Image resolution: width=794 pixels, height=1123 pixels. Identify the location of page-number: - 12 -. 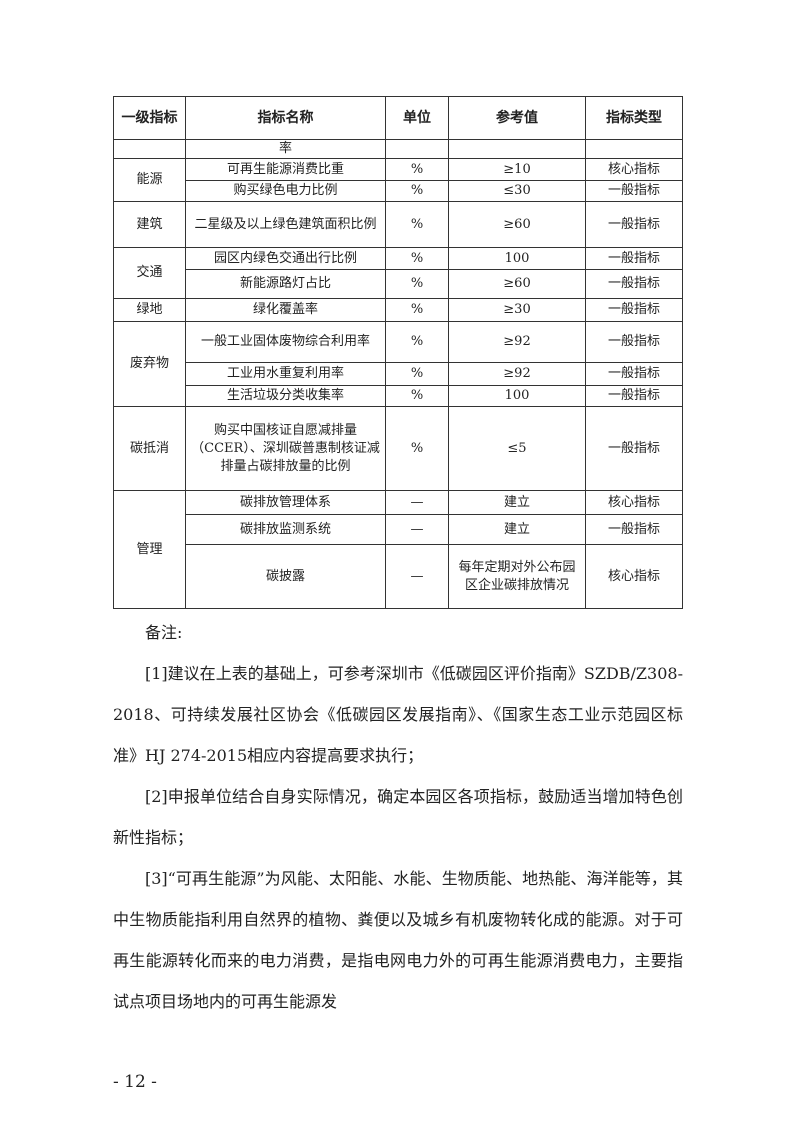
(135, 1082).